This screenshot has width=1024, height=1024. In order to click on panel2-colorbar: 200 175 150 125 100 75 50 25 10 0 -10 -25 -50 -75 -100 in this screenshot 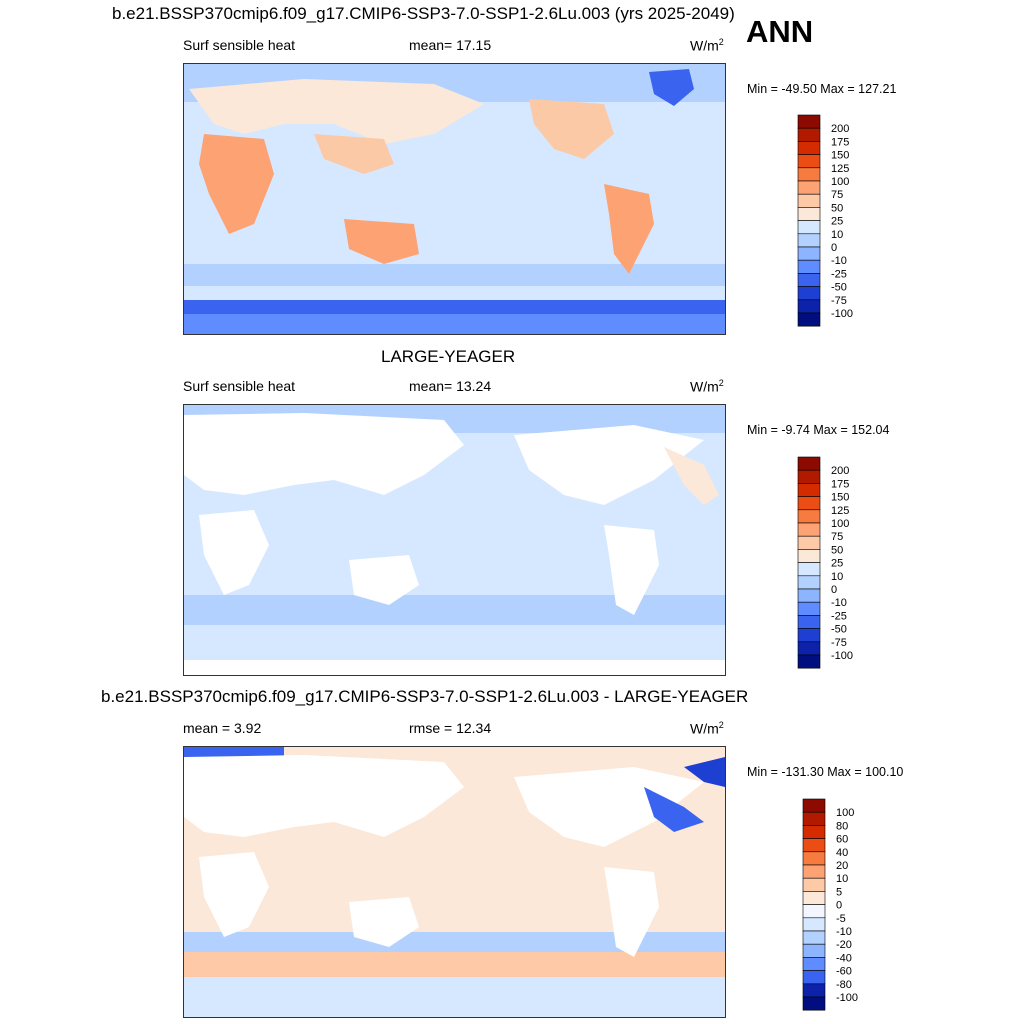, I will do `click(832, 566)`.